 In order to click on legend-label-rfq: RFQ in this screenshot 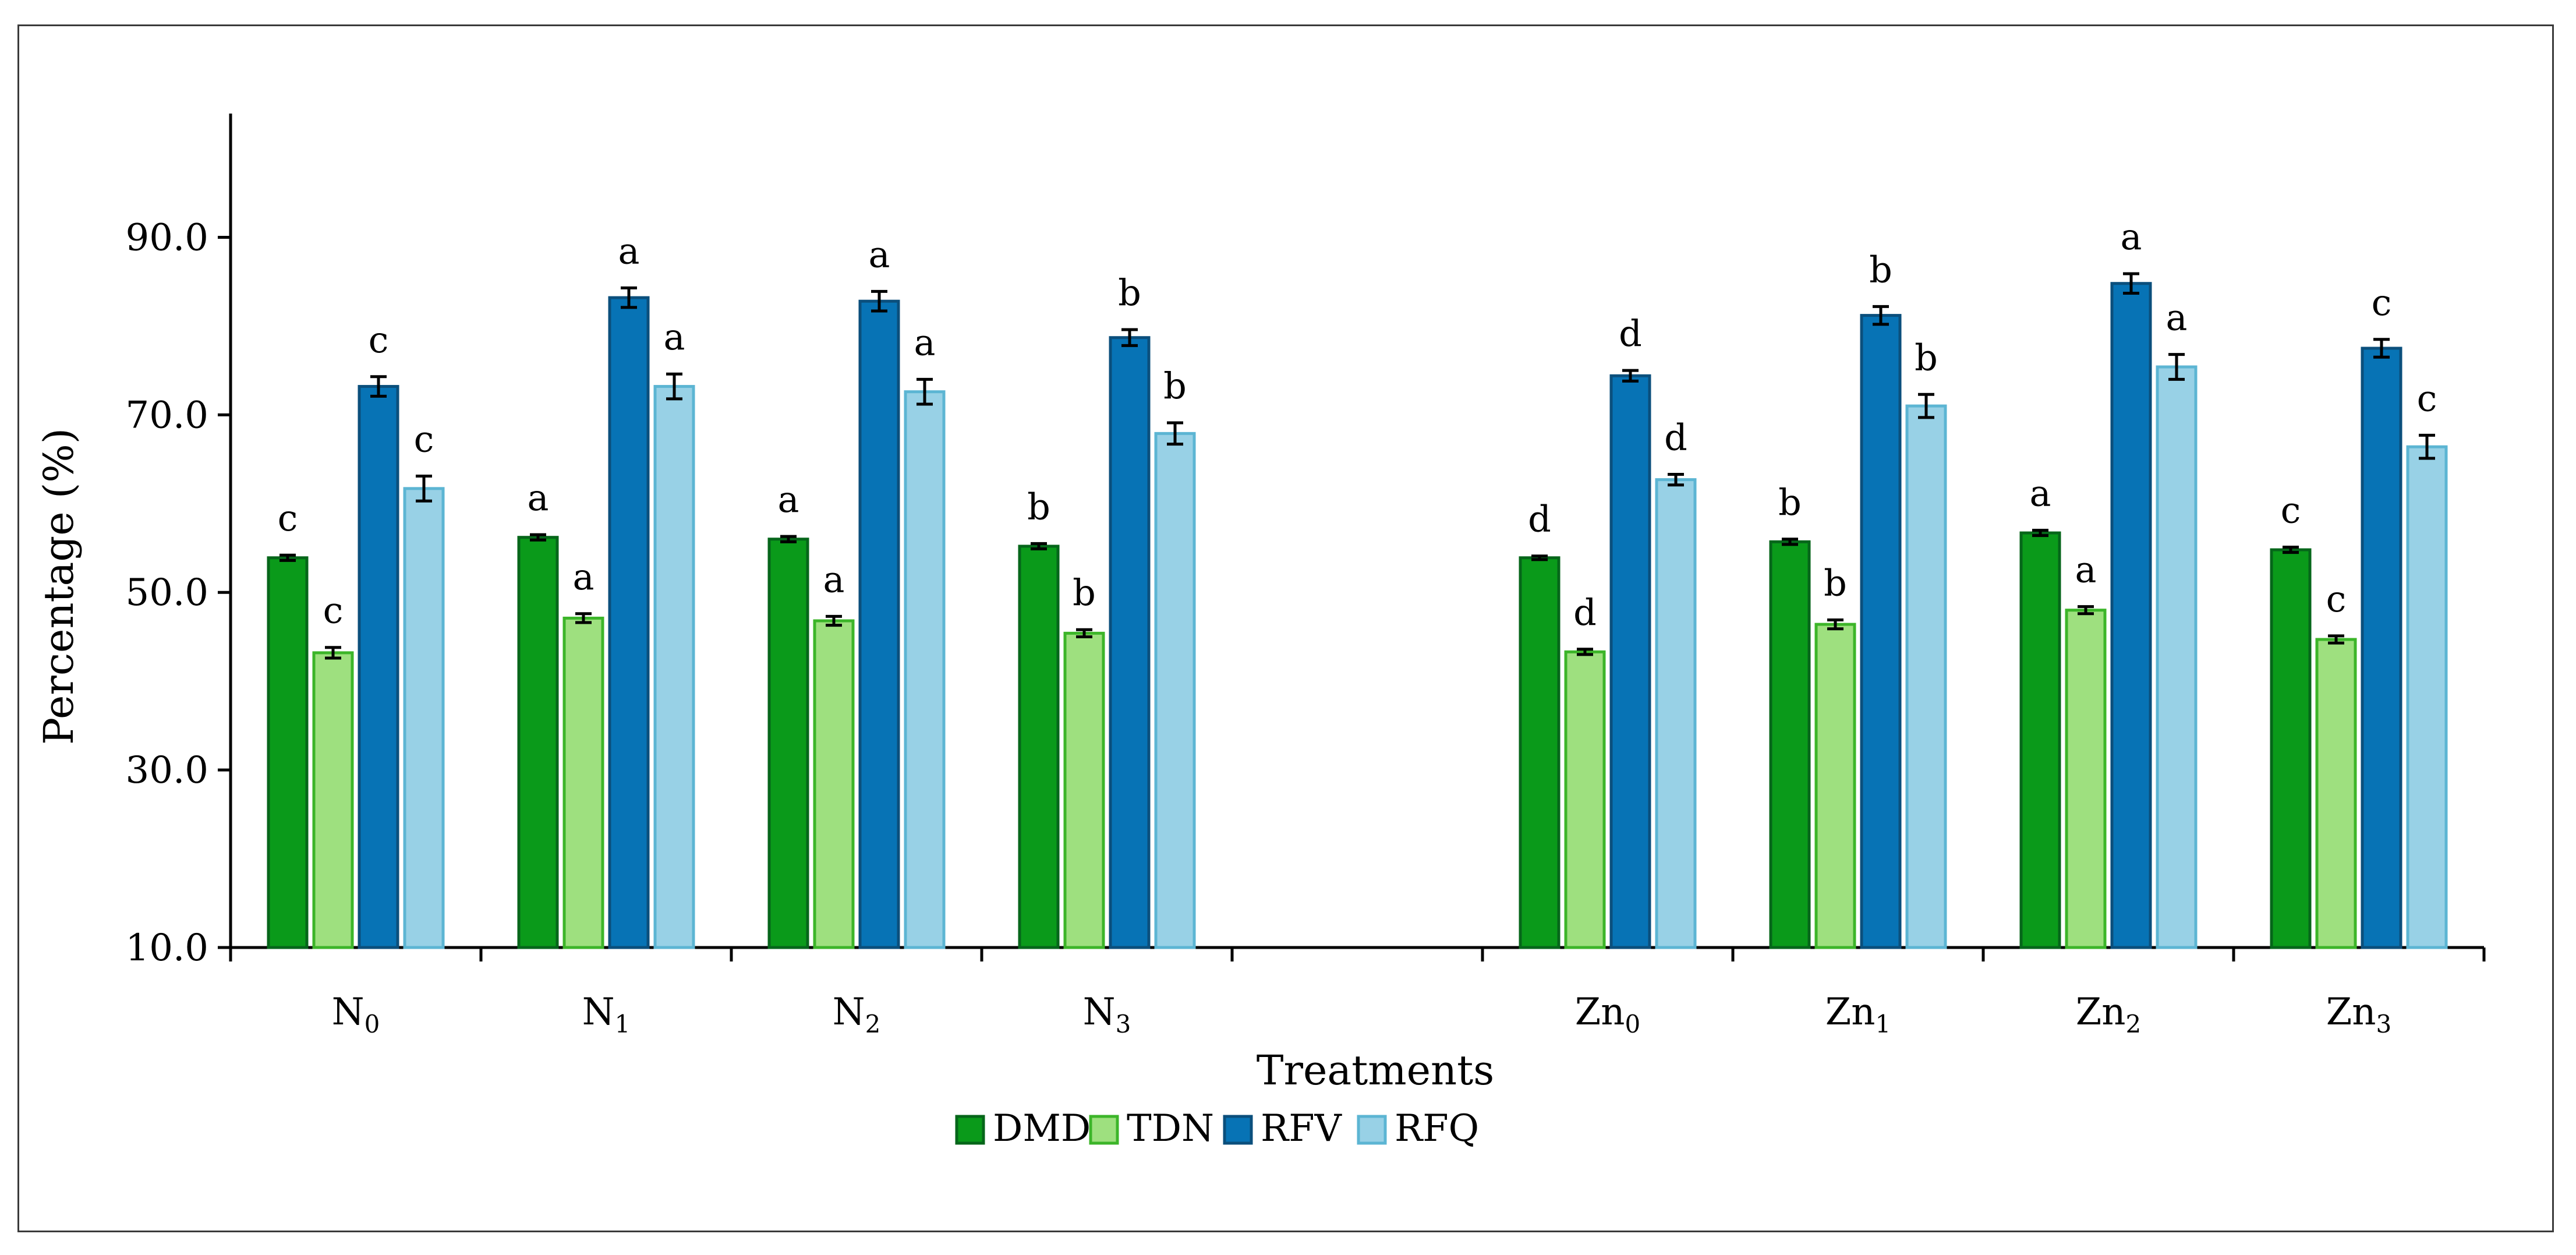, I will do `click(1437, 1128)`.